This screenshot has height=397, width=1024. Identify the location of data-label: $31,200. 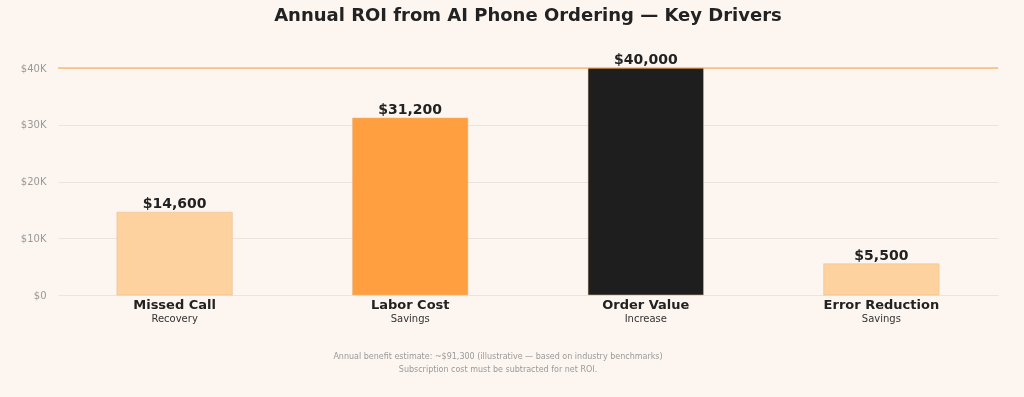
(410, 108).